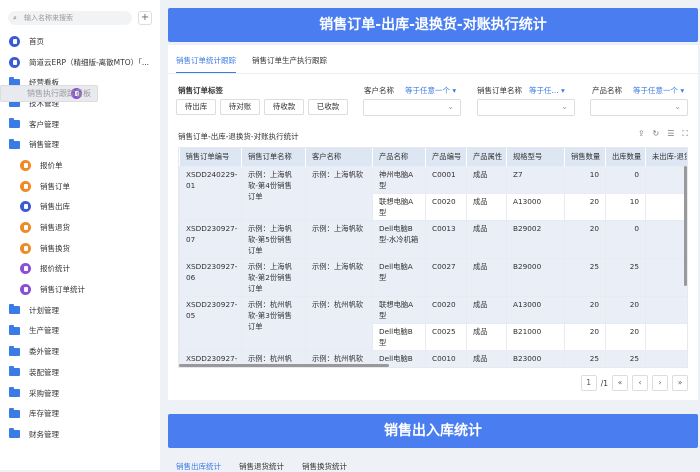 The image size is (700, 472). Describe the element at coordinates (261, 466) in the screenshot. I see `tab-return-stats: 销售退货统计` at that location.